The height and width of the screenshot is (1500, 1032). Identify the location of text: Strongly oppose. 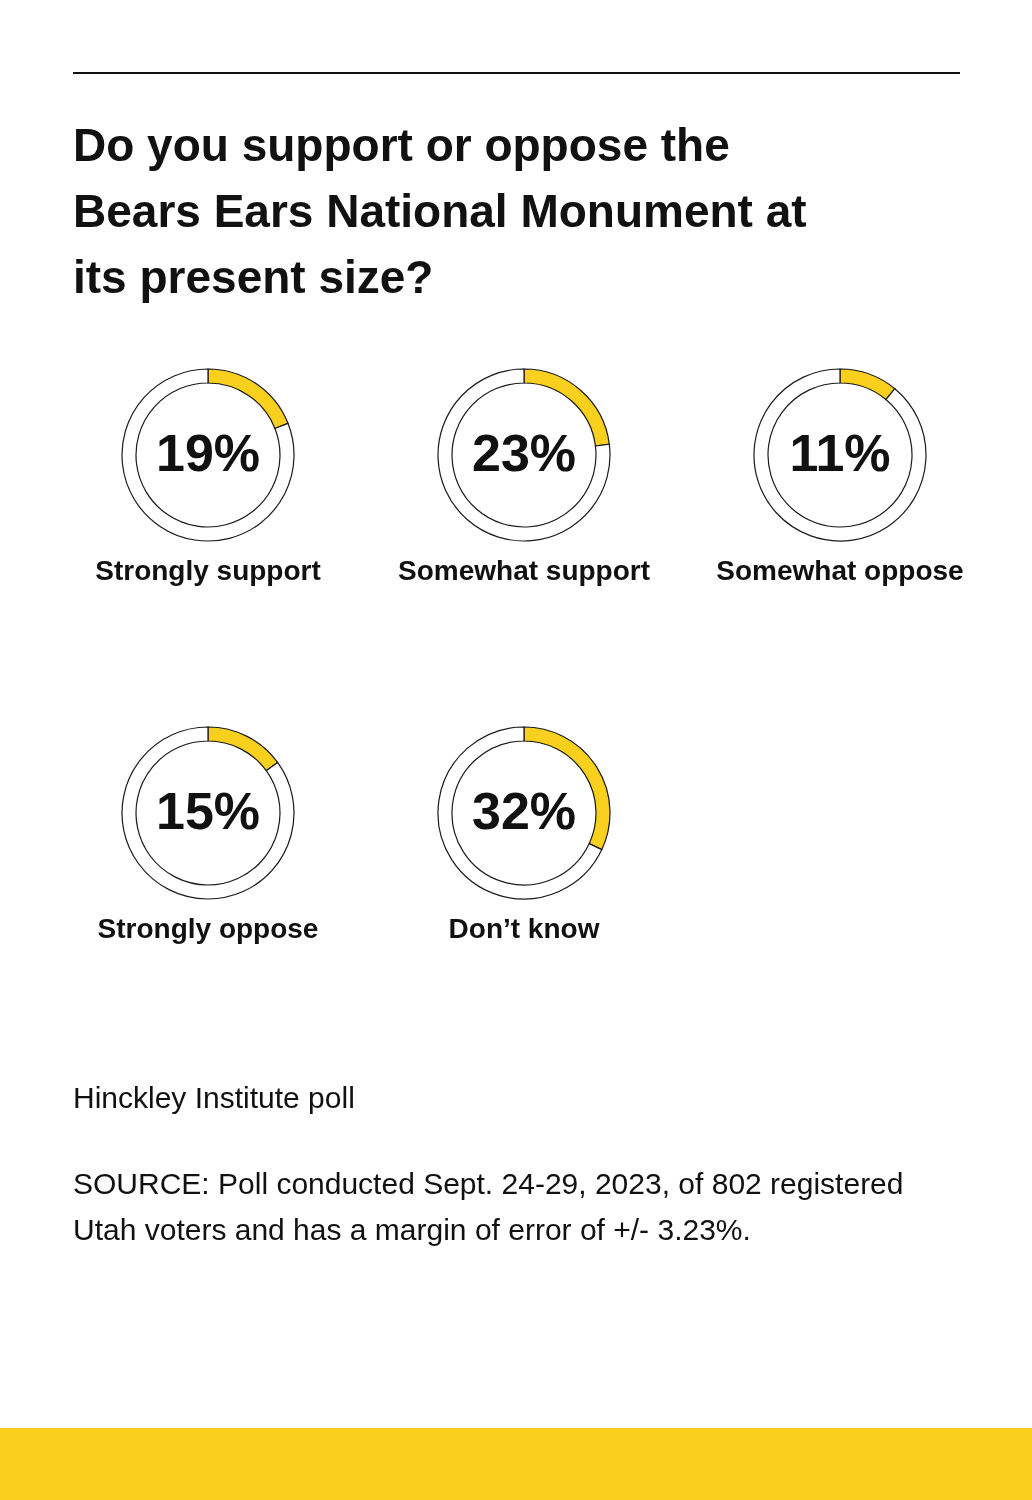
(208, 928).